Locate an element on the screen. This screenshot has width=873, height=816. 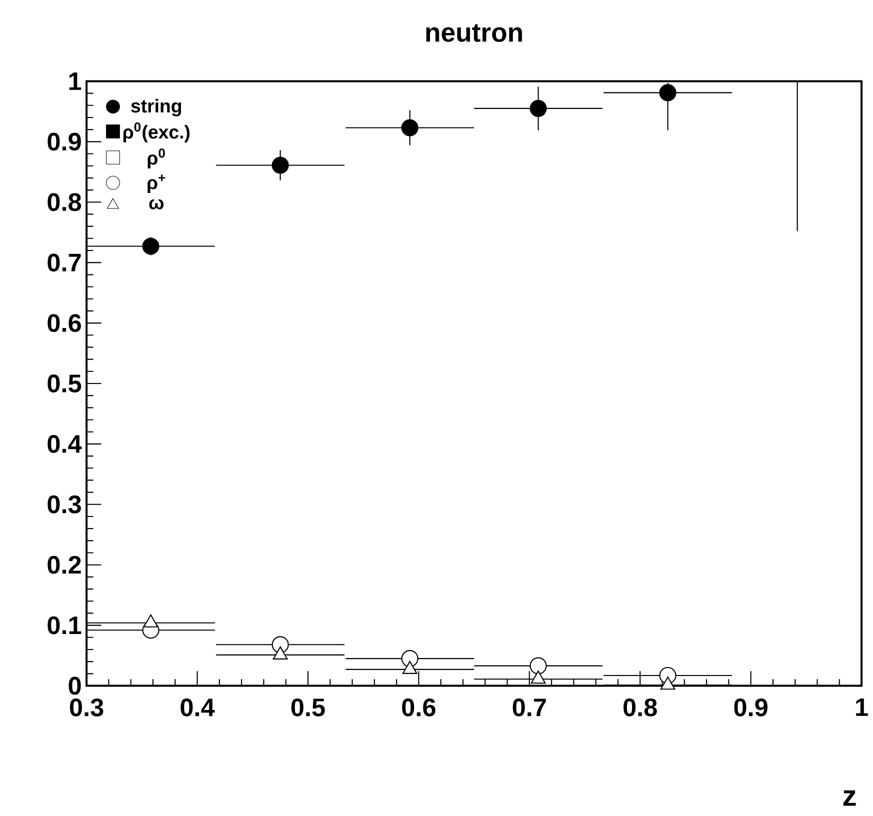
y-tick-label: 0.3 is located at coordinates (64, 504).